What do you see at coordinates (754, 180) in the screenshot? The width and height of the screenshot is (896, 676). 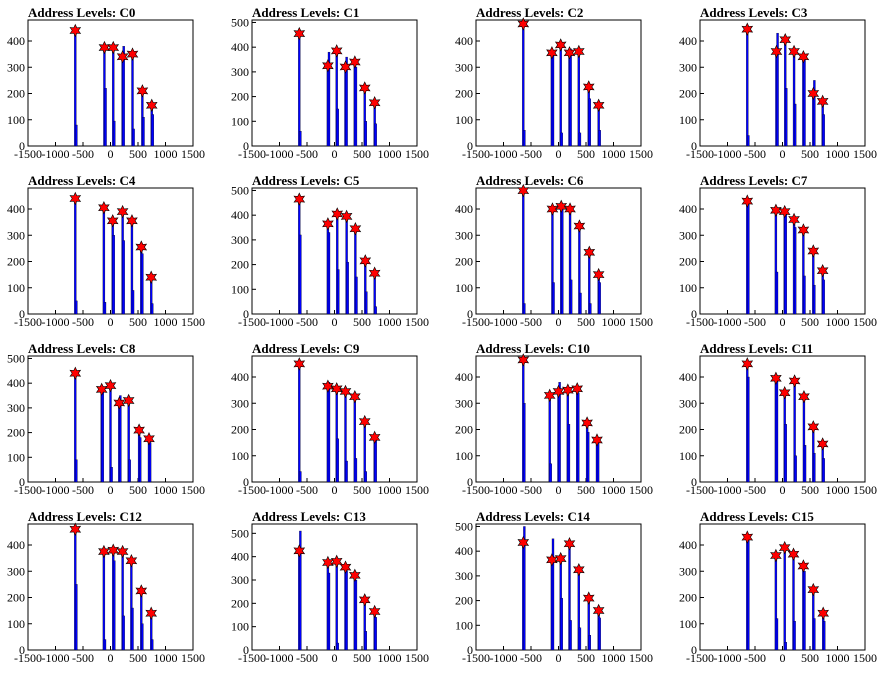 I see `chart-title: Address Levels: C7` at bounding box center [754, 180].